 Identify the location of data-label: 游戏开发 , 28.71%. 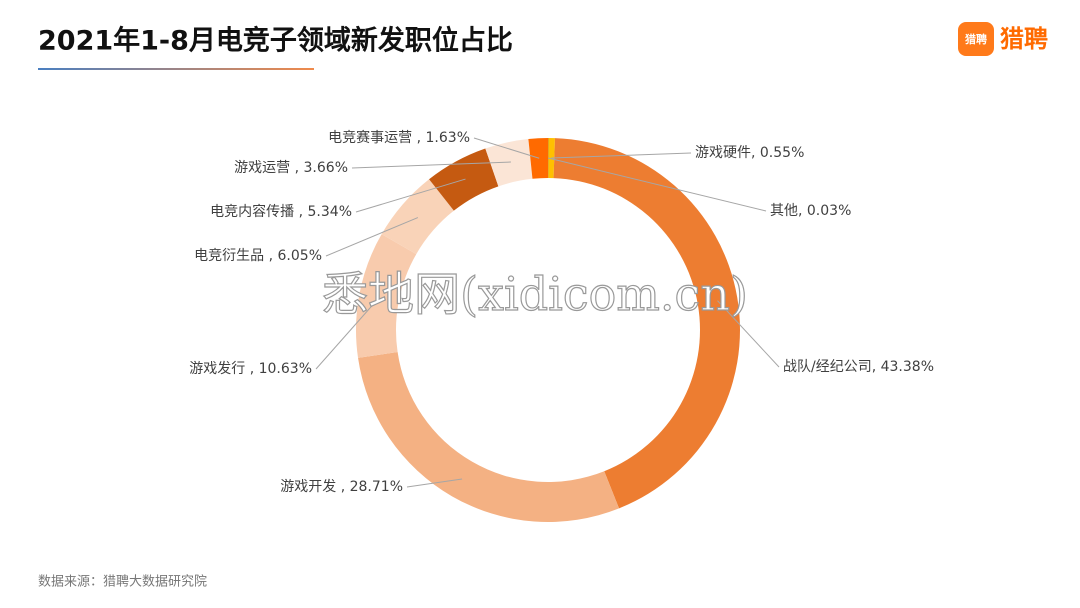
(341, 487).